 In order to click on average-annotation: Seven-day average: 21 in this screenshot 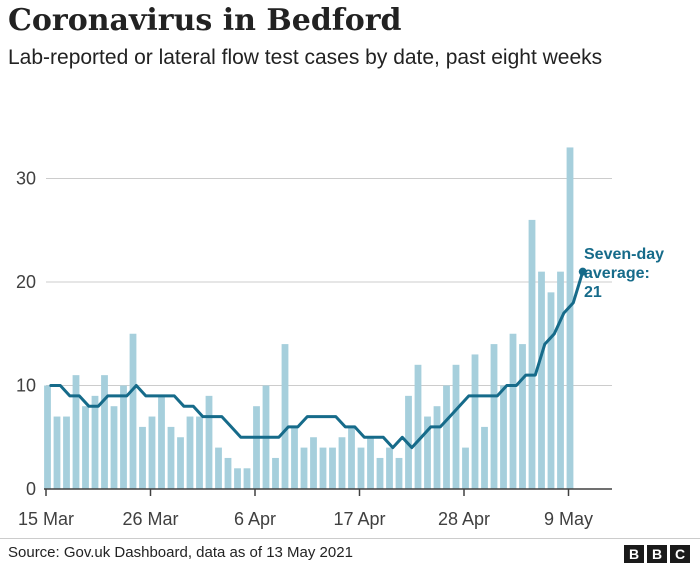, I will do `click(624, 273)`.